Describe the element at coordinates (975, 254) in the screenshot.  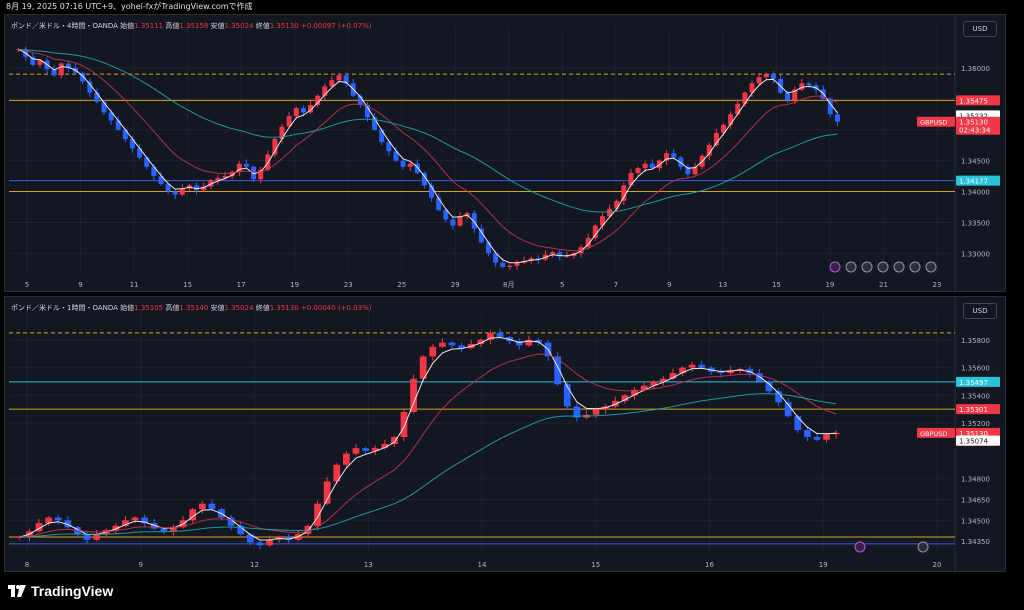
I see `price-tick-label: 1.33000` at that location.